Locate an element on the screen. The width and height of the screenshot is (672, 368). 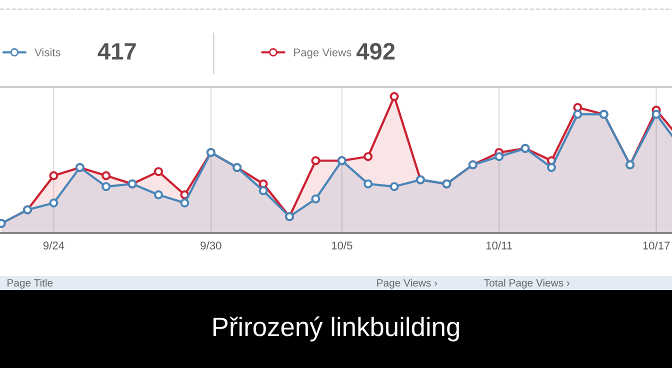
text: Total Page Views › is located at coordinates (527, 283).